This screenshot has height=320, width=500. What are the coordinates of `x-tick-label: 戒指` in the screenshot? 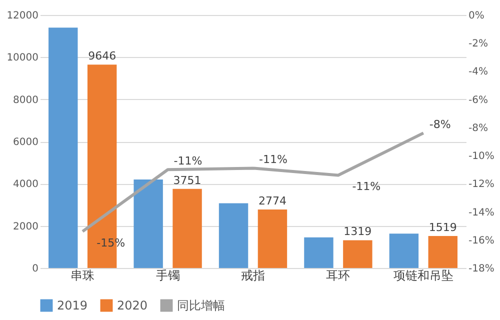 It's located at (253, 275).